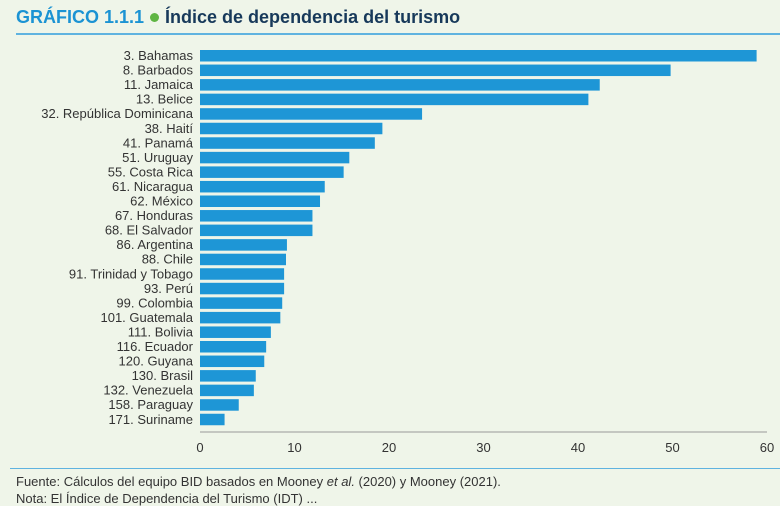 Image resolution: width=780 pixels, height=506 pixels. I want to click on source-text-end: (2020) y Mooney (2021)., so click(427, 481).